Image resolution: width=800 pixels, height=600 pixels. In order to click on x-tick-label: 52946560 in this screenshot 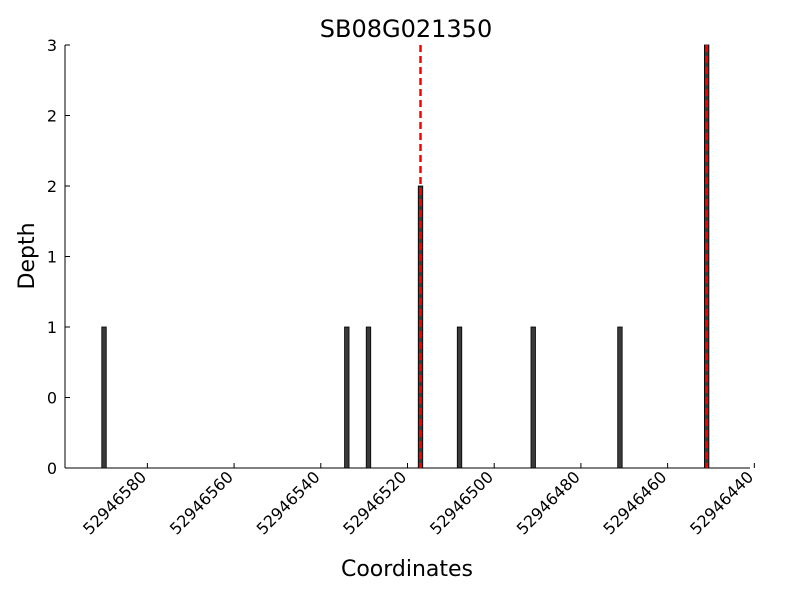, I will do `click(201, 502)`.